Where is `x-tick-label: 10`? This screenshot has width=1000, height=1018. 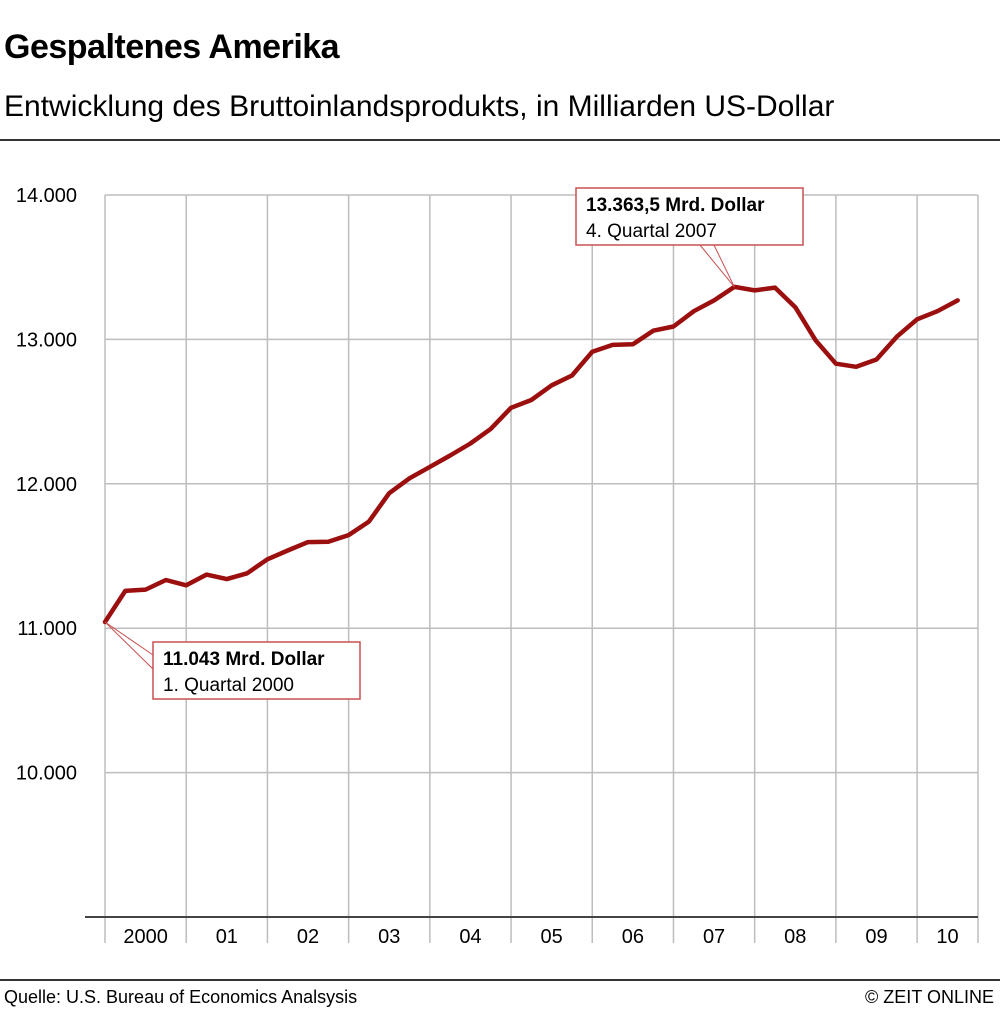 x-tick-label: 10 is located at coordinates (947, 937).